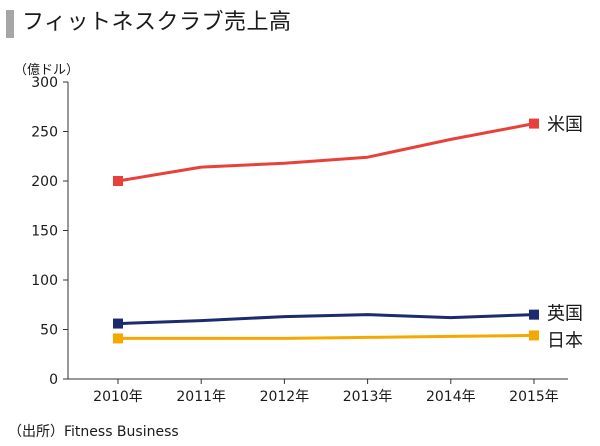 This screenshot has width=600, height=446. Describe the element at coordinates (285, 397) in the screenshot. I see `x-tick-label: 2012年` at that location.